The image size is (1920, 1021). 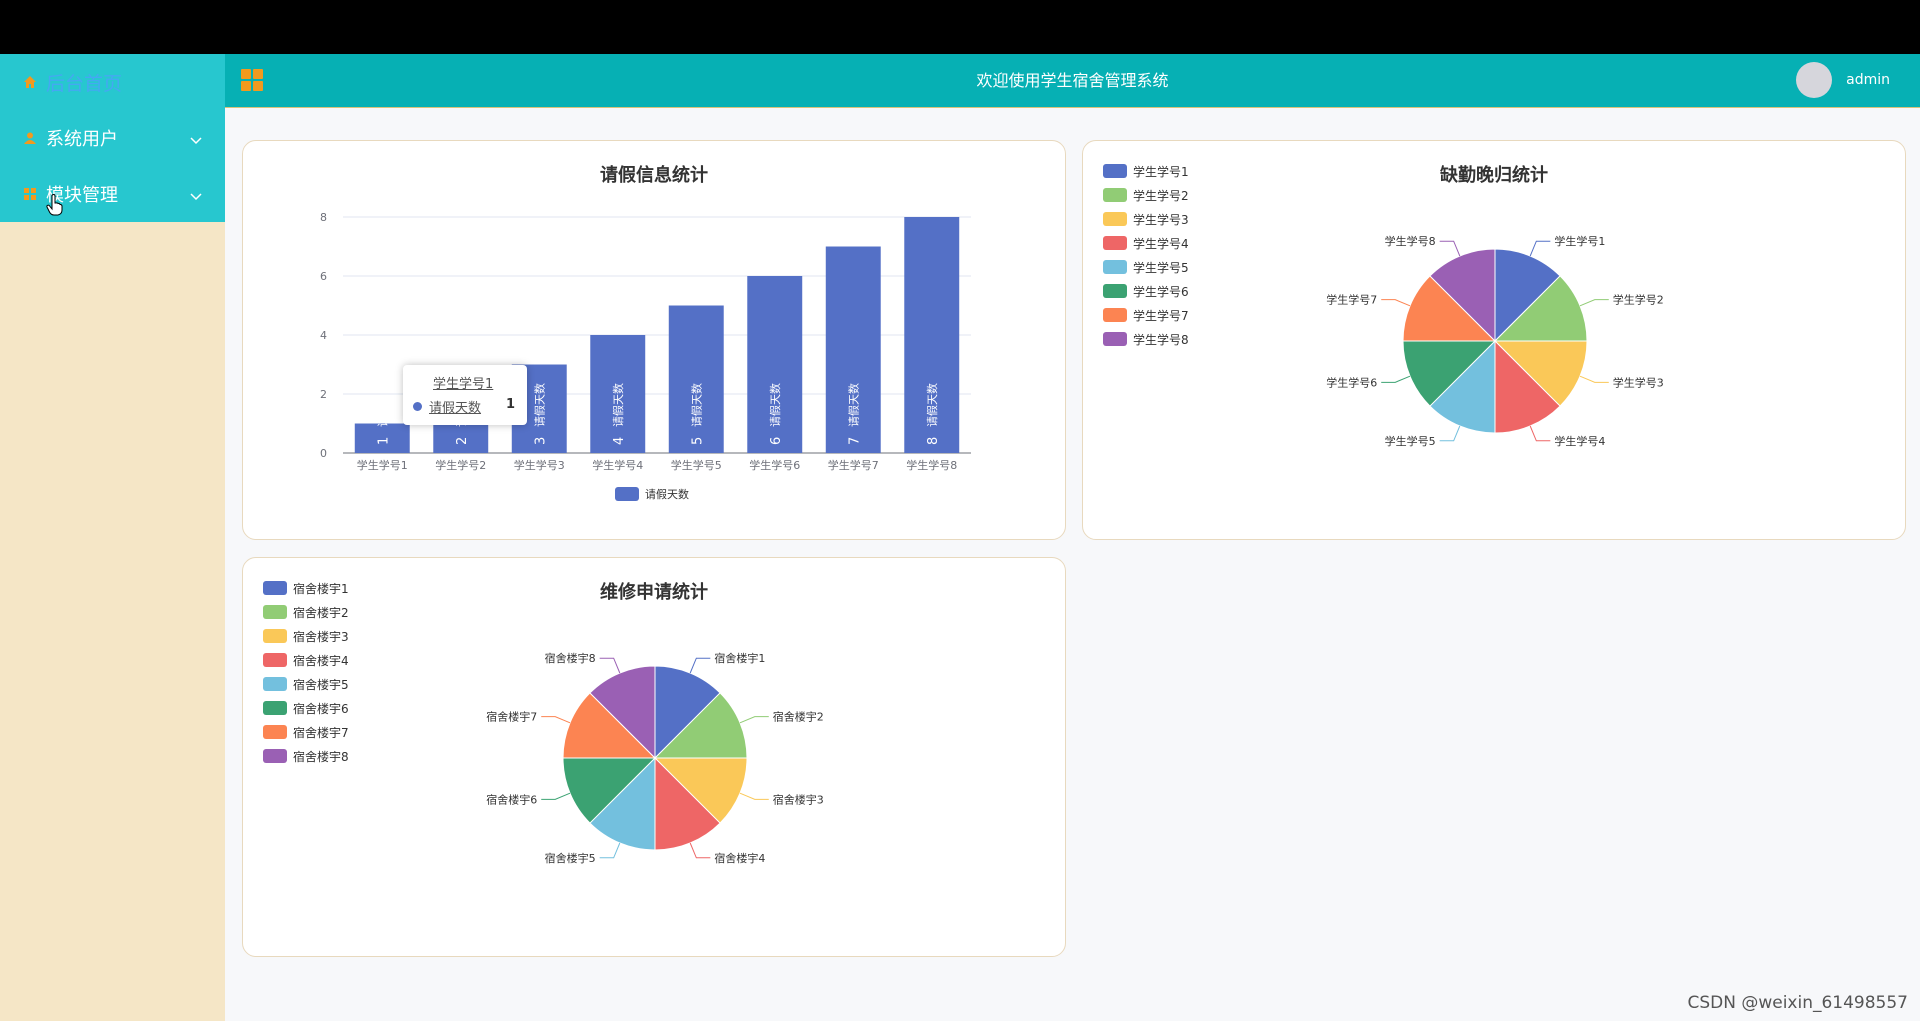 I want to click on legend-item: 宿舍楼宇4, so click(x=306, y=660).